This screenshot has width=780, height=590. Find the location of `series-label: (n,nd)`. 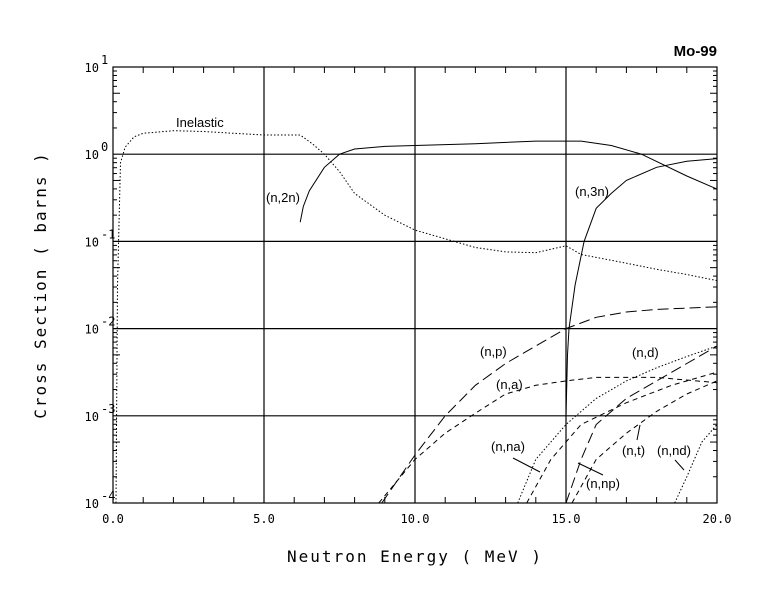

series-label: (n,nd) is located at coordinates (674, 450).